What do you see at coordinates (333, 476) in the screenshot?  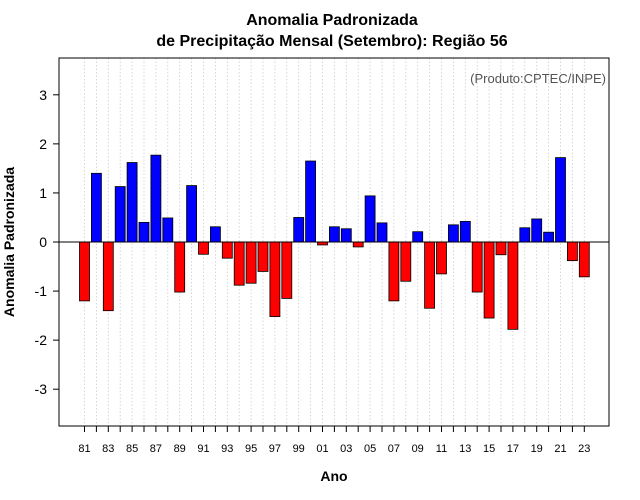 I see `x-axis-label: Ano` at bounding box center [333, 476].